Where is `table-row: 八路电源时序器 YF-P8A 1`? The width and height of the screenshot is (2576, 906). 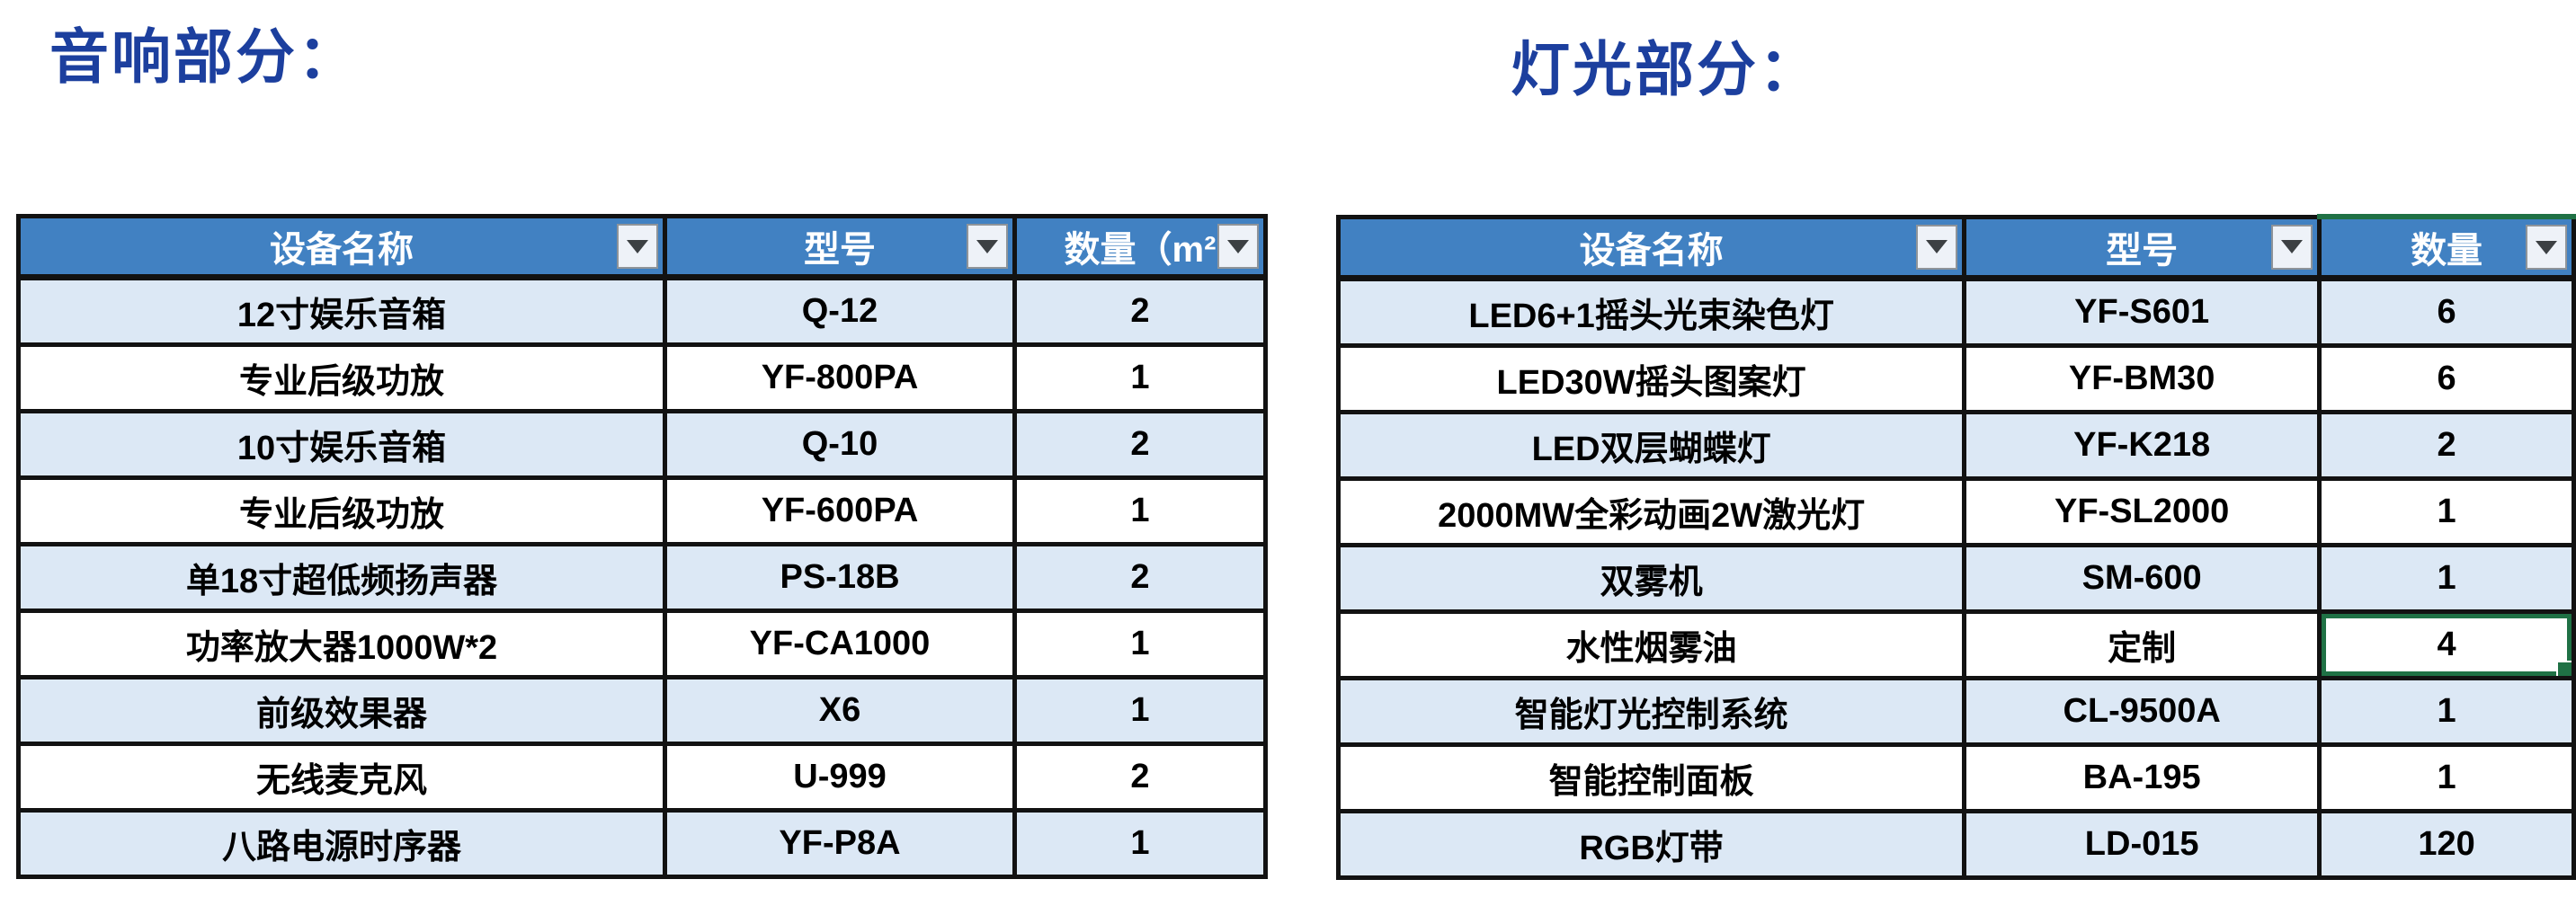
table-row: 八路电源时序器 YF-P8A 1 is located at coordinates (642, 843).